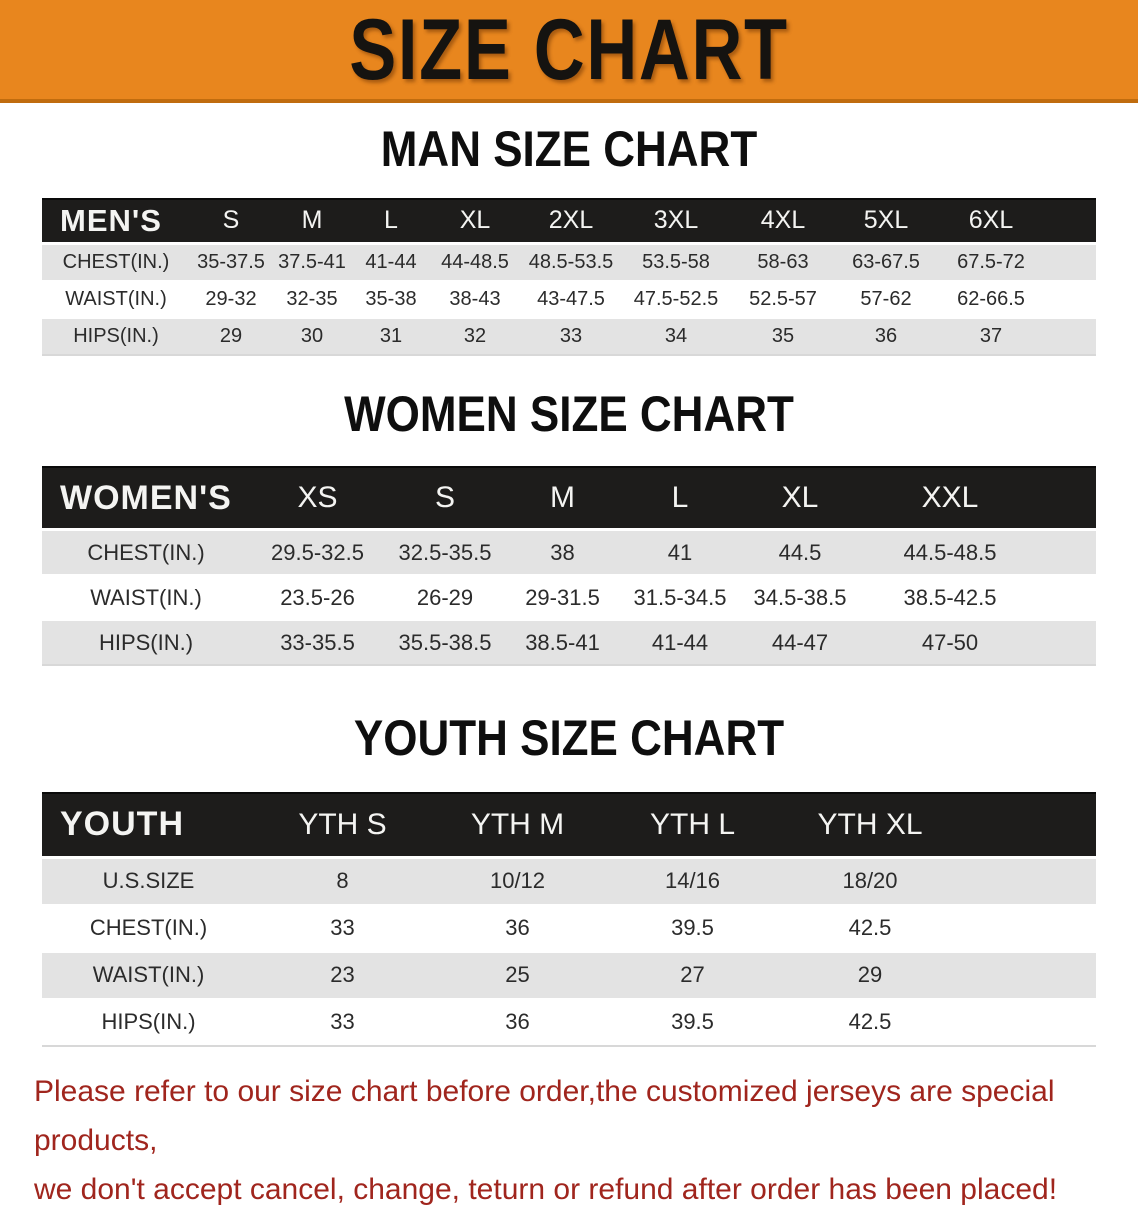 Image resolution: width=1138 pixels, height=1214 pixels. Describe the element at coordinates (391, 336) in the screenshot. I see `value-cell: 31` at that location.